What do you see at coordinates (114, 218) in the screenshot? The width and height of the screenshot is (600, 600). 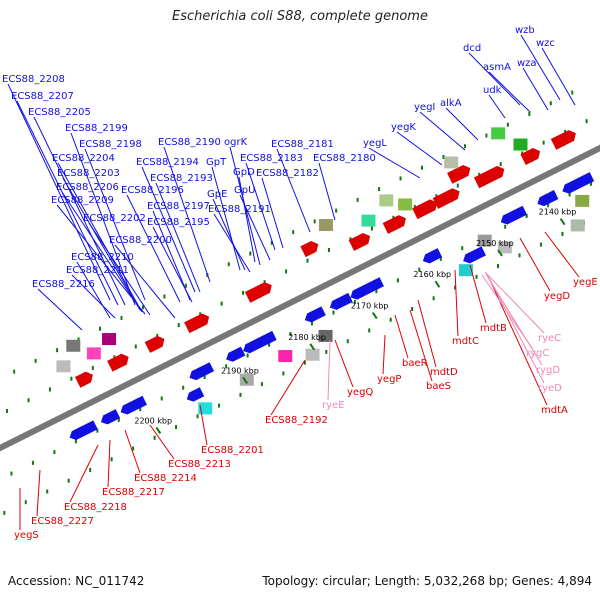 I see `forward-gene-label: ECS88_2202` at bounding box center [114, 218].